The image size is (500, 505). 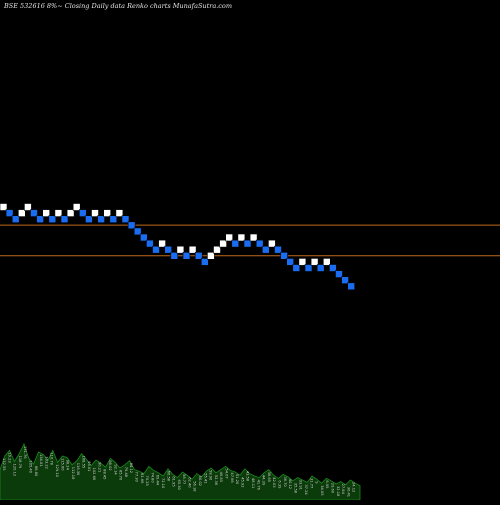 What do you see at coordinates (242, 482) in the screenshot?
I see `volume-label: 45.92` at bounding box center [242, 482].